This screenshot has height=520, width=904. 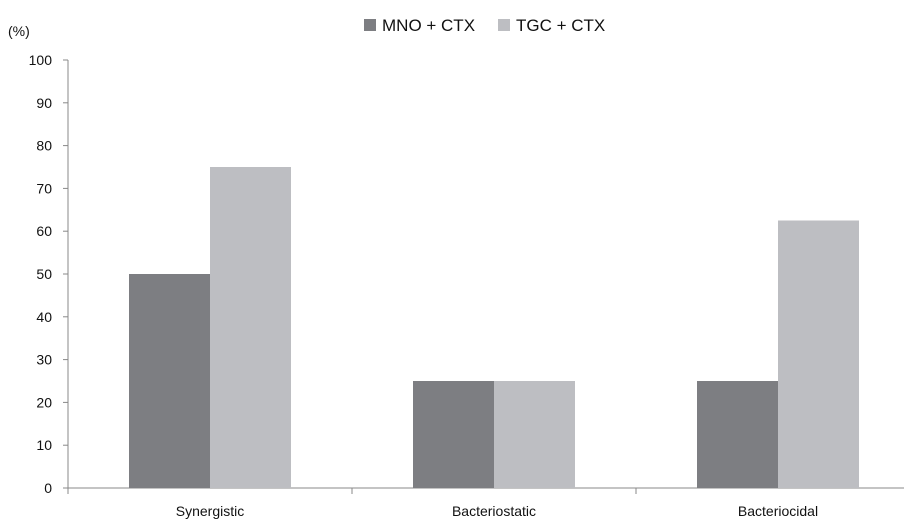 What do you see at coordinates (44, 360) in the screenshot?
I see `y-tick-label: 30` at bounding box center [44, 360].